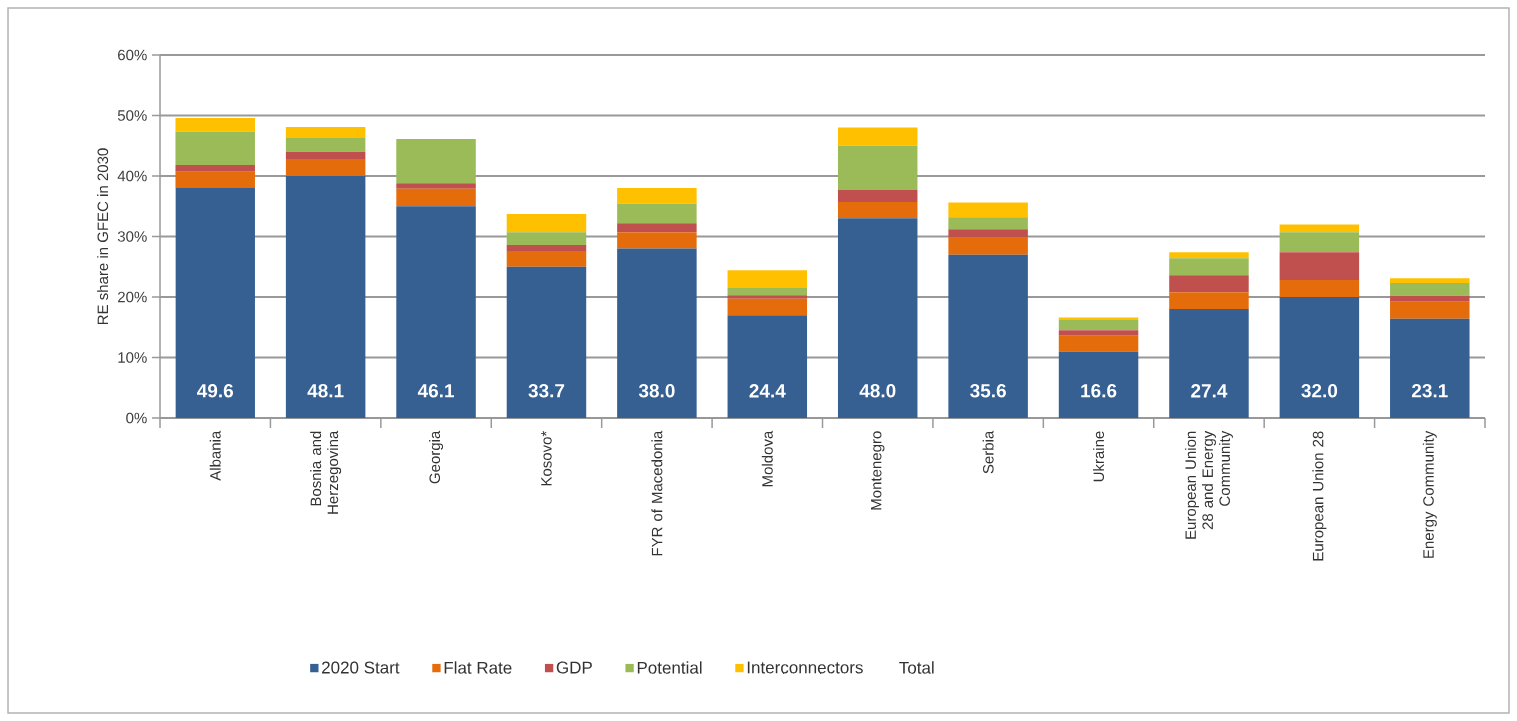 The width and height of the screenshot is (1517, 721). I want to click on y-tick-label: 0%, so click(136, 418).